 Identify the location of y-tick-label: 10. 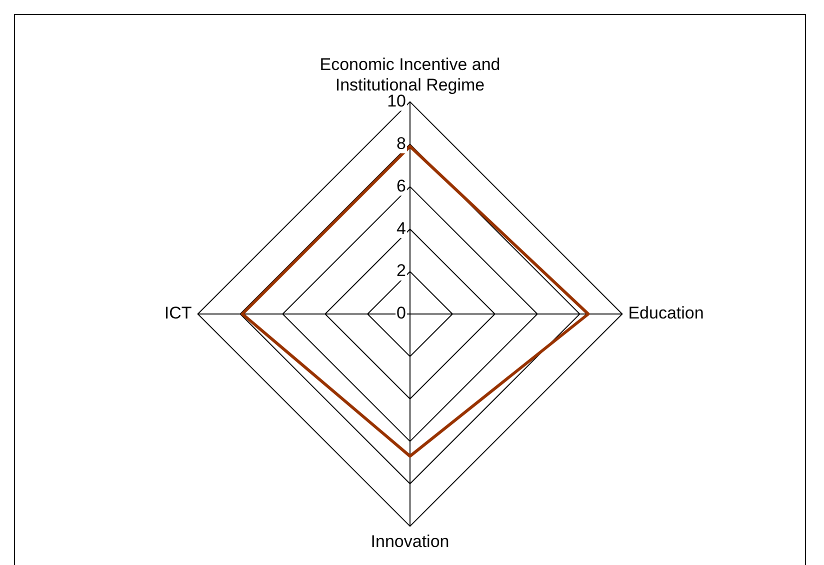
(396, 100).